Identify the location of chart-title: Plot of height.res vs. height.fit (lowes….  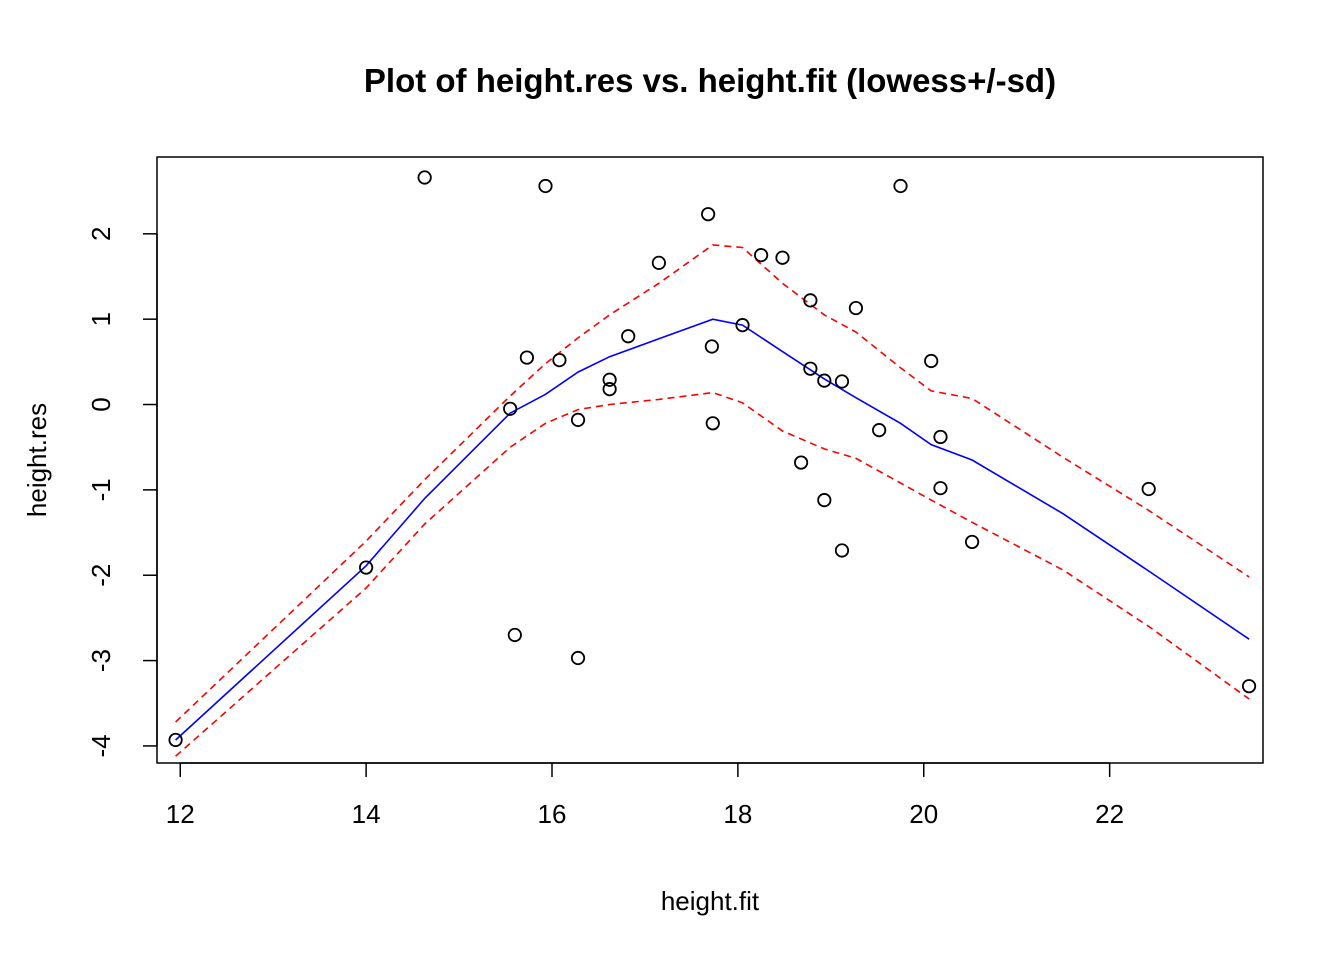
(710, 80).